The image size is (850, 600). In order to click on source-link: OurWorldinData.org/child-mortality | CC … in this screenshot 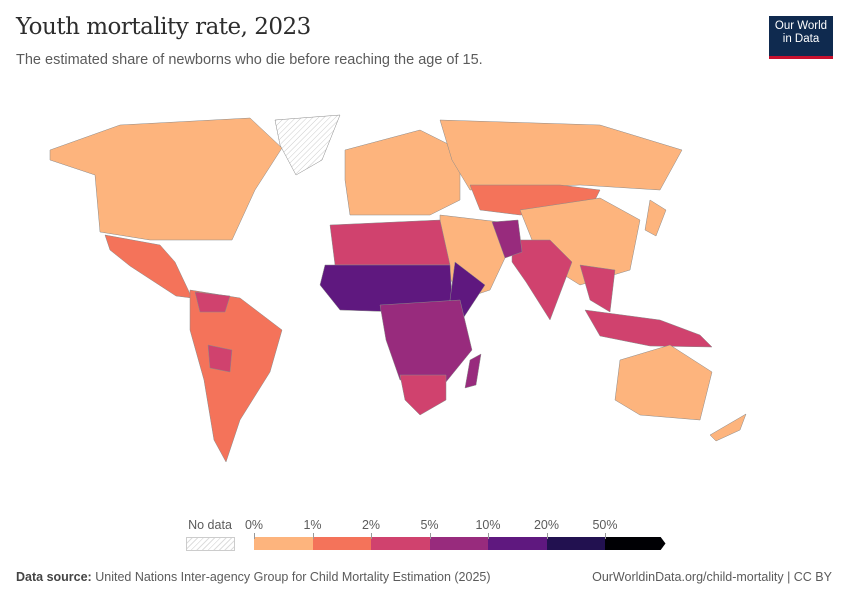, I will do `click(712, 577)`.